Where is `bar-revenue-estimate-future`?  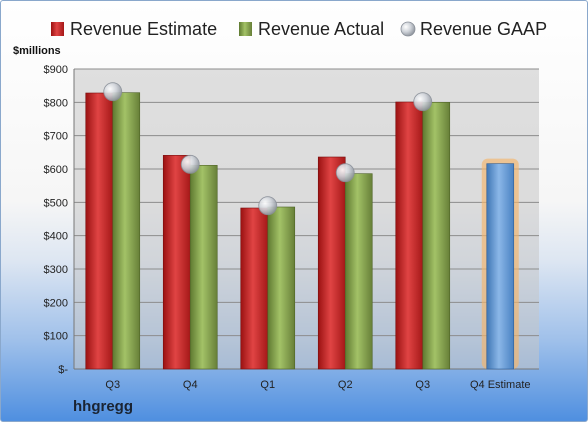 bar-revenue-estimate-future is located at coordinates (500, 266).